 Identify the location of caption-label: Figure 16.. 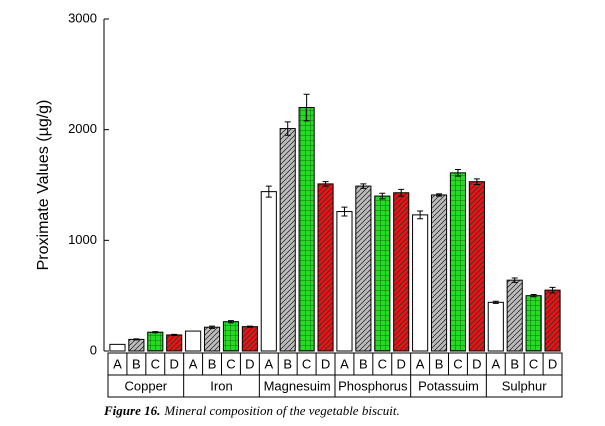
(131, 410).